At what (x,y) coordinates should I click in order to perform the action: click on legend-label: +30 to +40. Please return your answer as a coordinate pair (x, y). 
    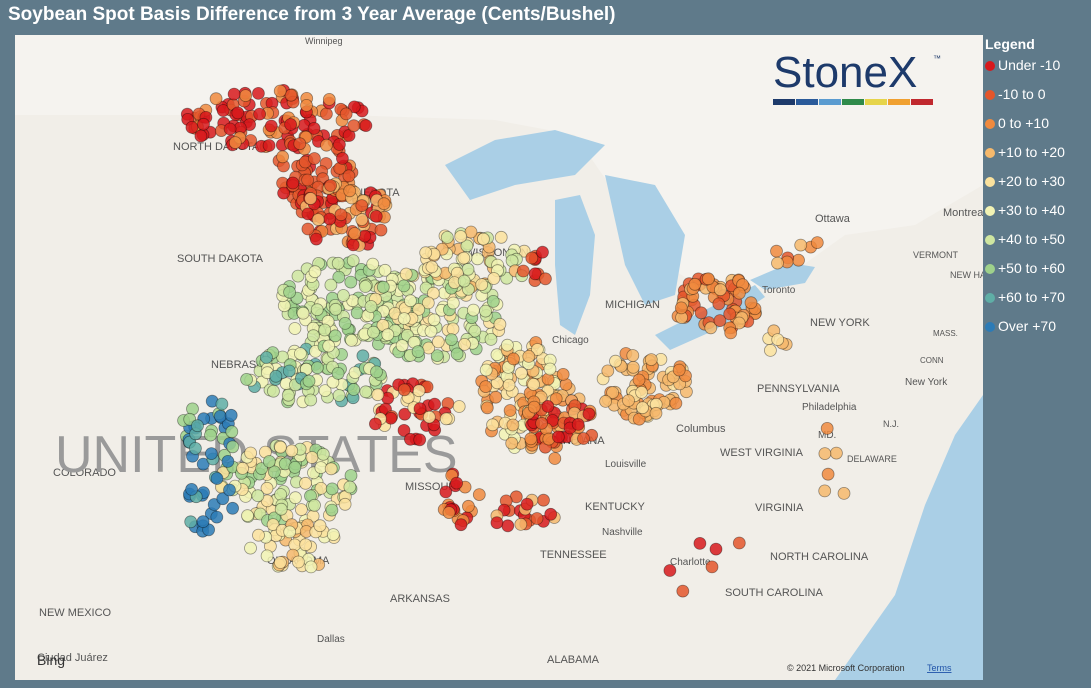
    Looking at the image, I should click on (1031, 210).